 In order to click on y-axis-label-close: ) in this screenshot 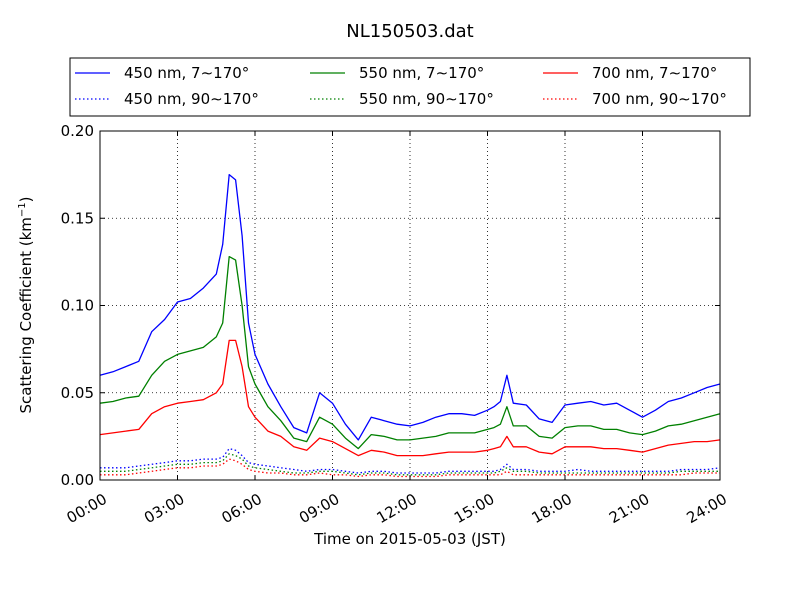, I will do `click(26, 199)`.